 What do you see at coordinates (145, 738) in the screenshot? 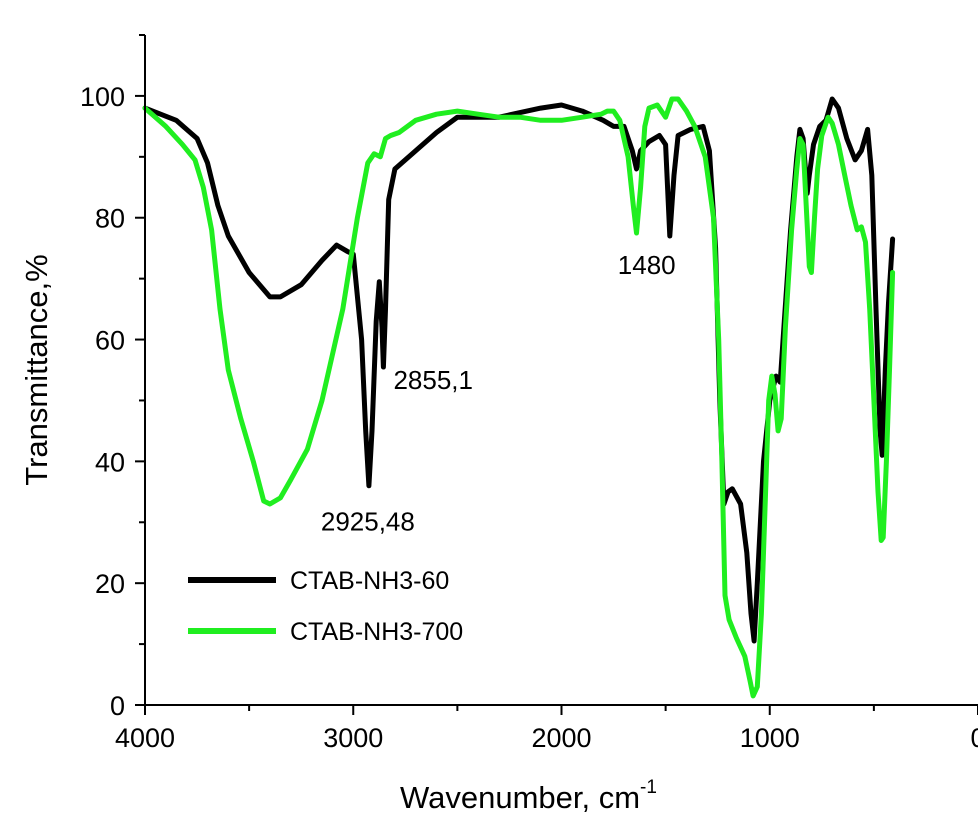
I see `x-tick-label: 4000` at bounding box center [145, 738].